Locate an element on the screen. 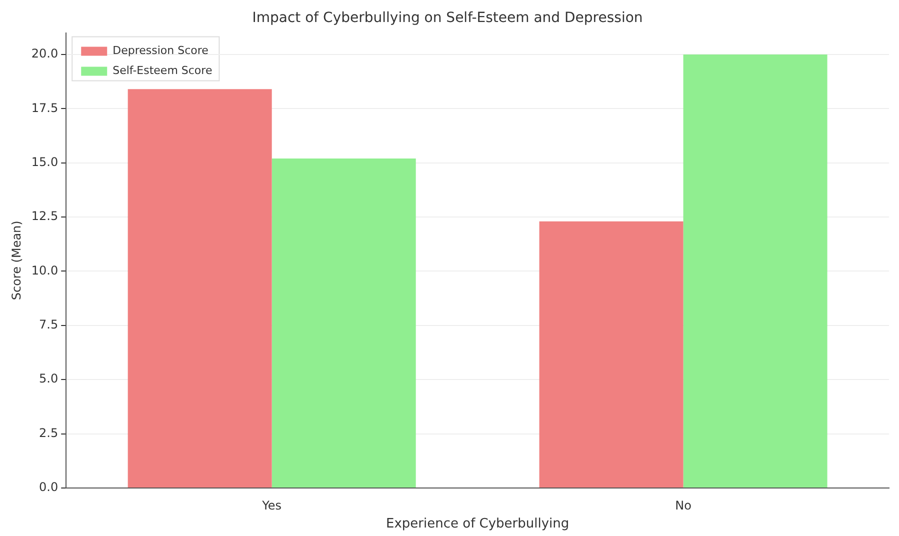 The width and height of the screenshot is (899, 536). y-axis-title: Score (Mean) is located at coordinates (16, 260).